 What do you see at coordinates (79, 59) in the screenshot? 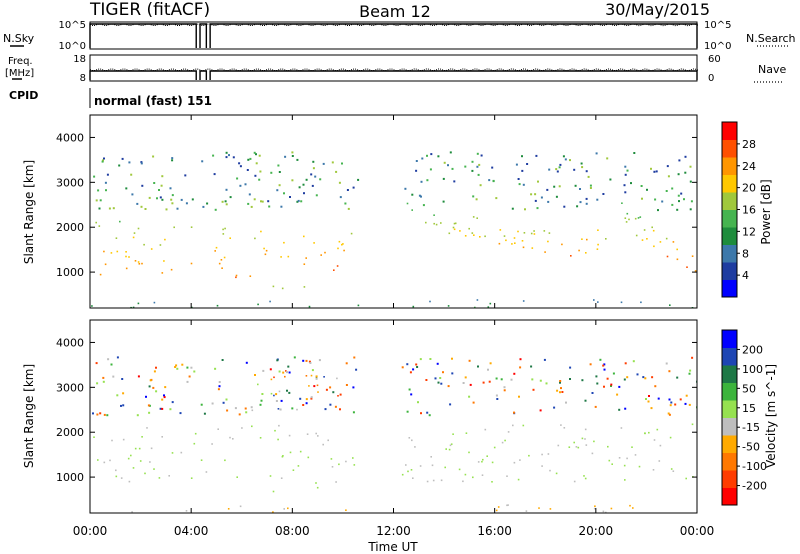
I see `freq-tick-top: 18` at bounding box center [79, 59].